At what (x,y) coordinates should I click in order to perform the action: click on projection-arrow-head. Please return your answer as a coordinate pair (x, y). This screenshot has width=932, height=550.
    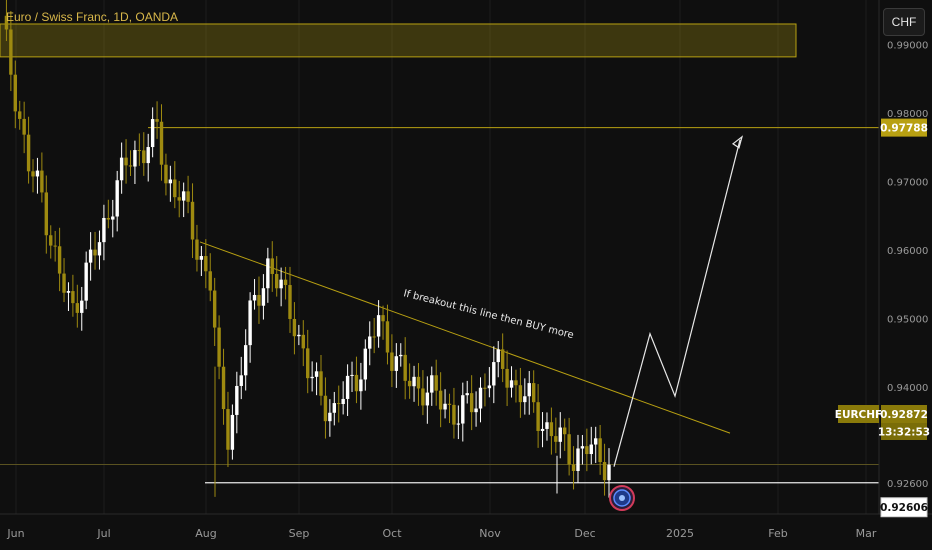
    Looking at the image, I should click on (737, 142).